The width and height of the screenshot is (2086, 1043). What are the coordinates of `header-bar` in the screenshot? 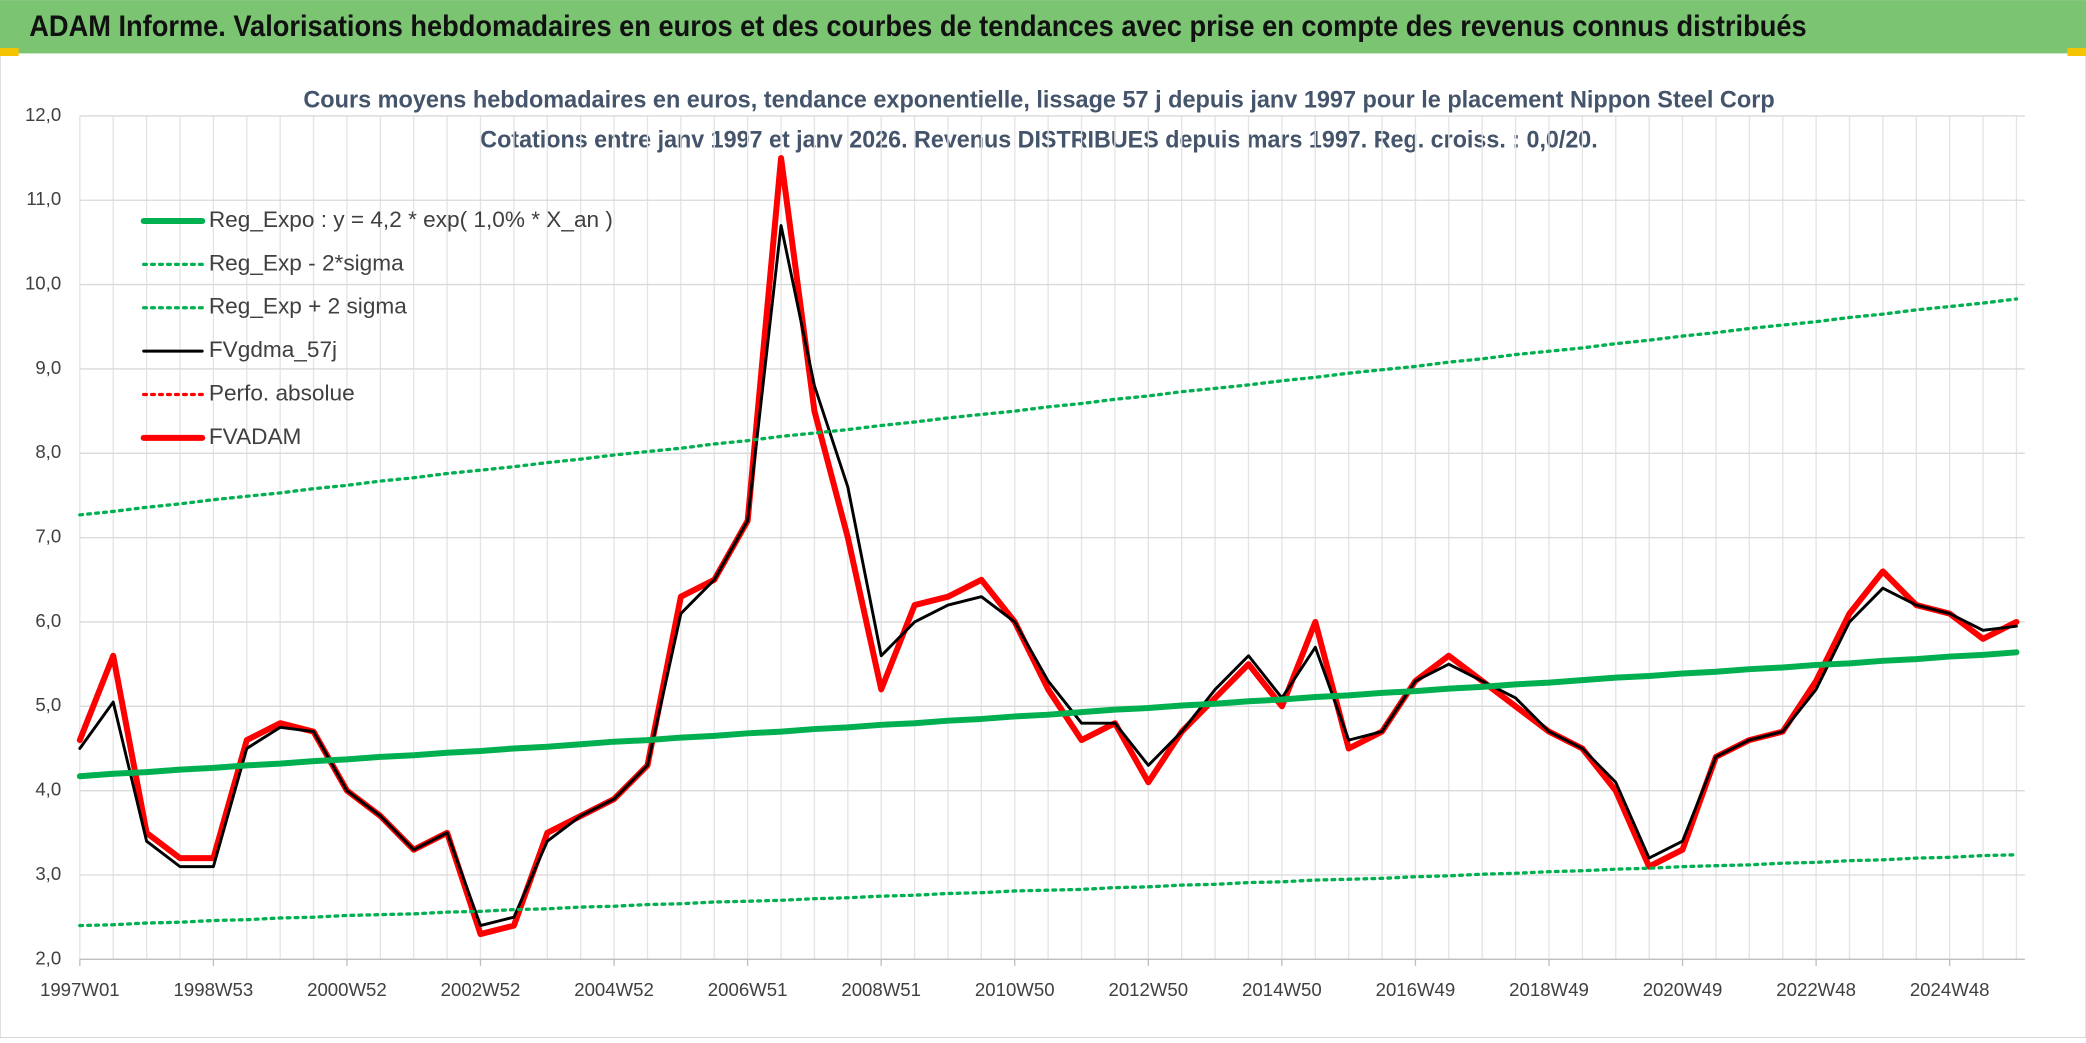 It's located at (1043, 27).